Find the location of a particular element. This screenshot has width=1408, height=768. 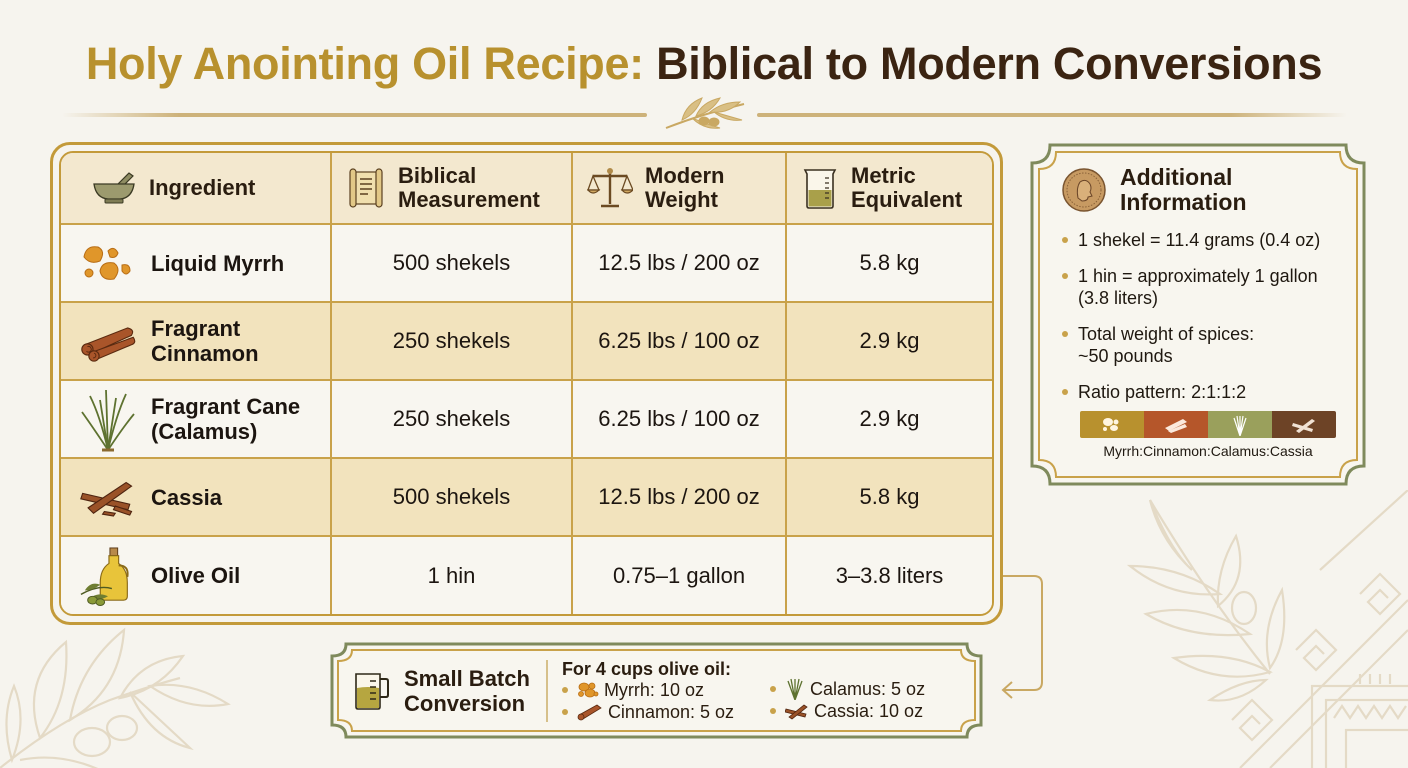

greek-key-decoration is located at coordinates (1267, 629).